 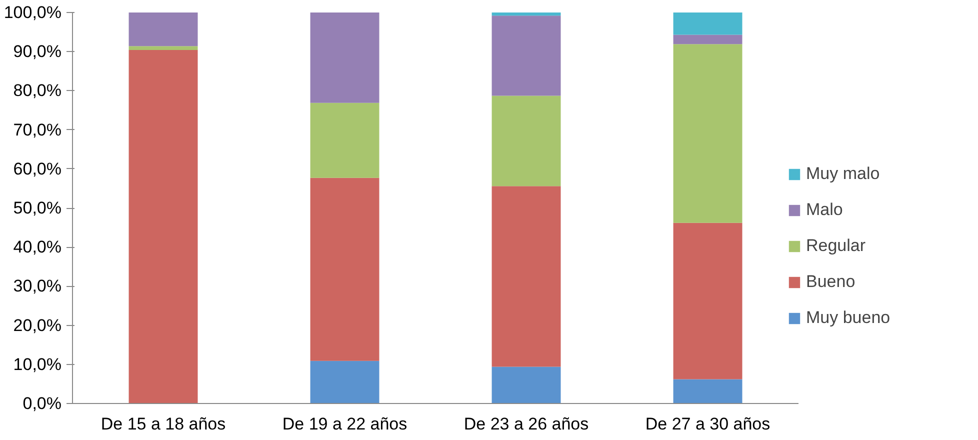 What do you see at coordinates (831, 282) in the screenshot?
I see `legend-label: Bueno` at bounding box center [831, 282].